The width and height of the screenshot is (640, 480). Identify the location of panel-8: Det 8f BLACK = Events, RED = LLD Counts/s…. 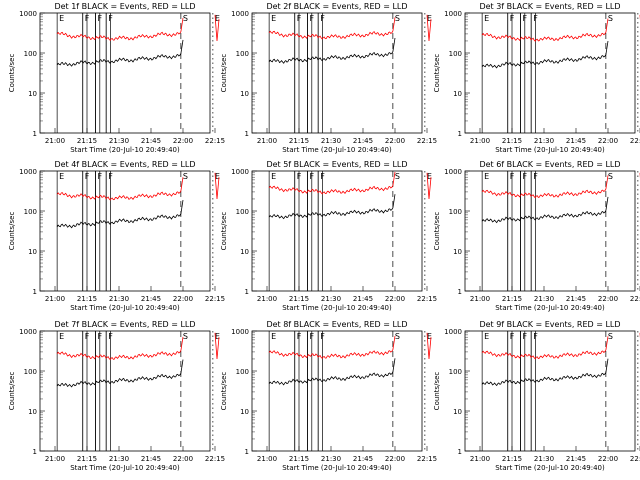
(328, 396).